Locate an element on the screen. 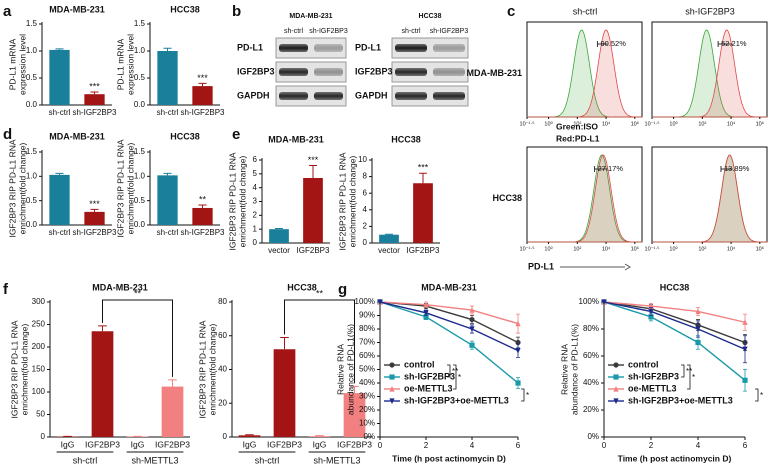 The height and width of the screenshot is (470, 777). legend-label: sh-IGF2BP3 is located at coordinates (429, 376).